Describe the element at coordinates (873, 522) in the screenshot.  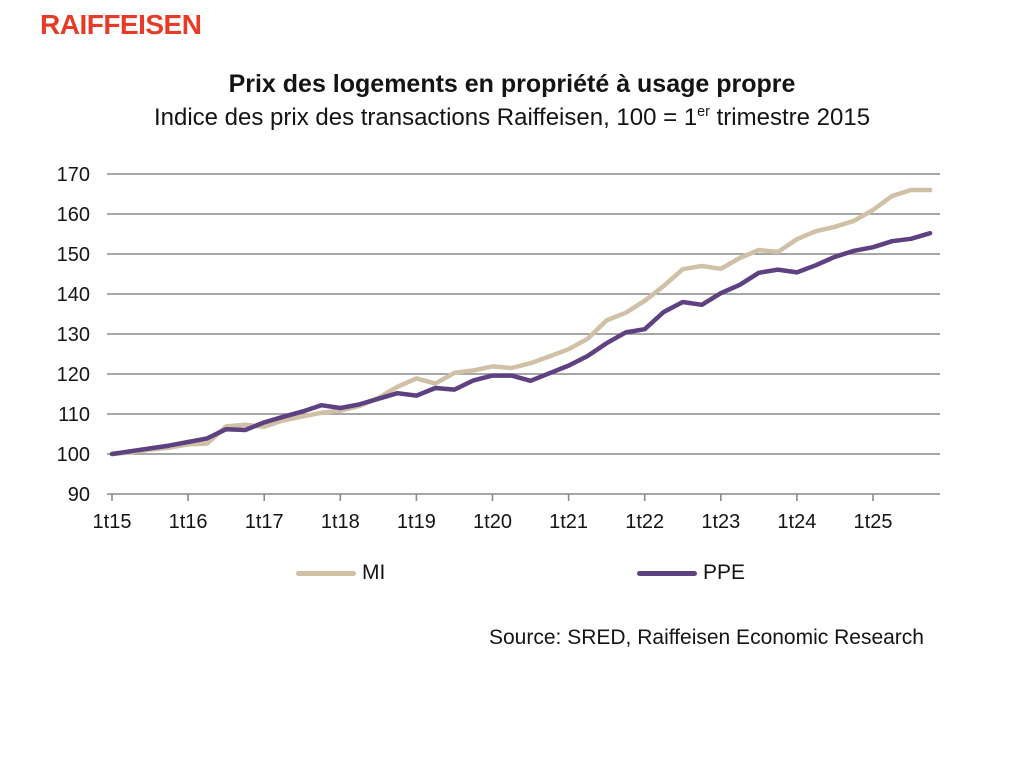
I see `x-tick-label-1t25: 1t25` at that location.